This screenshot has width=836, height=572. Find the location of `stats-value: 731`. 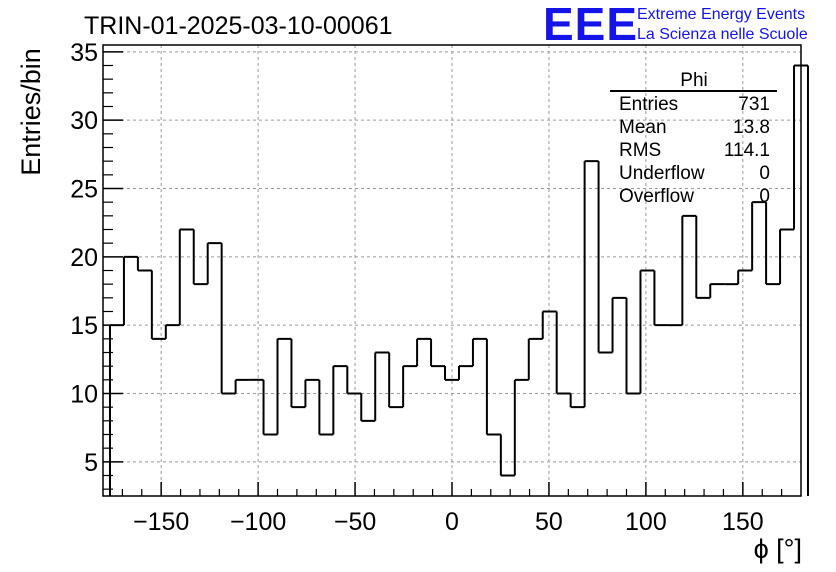

stats-value: 731 is located at coordinates (754, 104).